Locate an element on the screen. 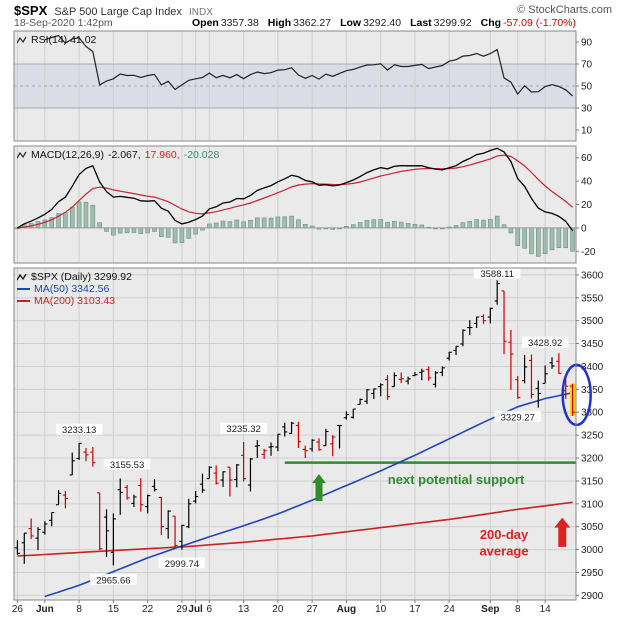 The image size is (620, 639). ma50-swatch is located at coordinates (23, 289).